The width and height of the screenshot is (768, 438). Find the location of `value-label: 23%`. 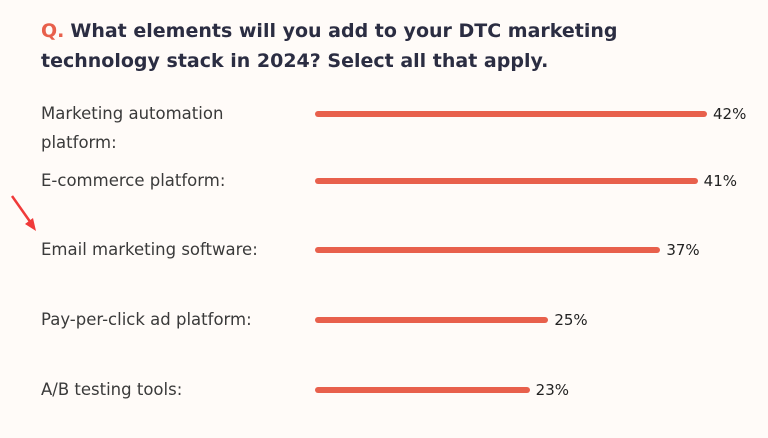

value-label: 23% is located at coordinates (552, 390).